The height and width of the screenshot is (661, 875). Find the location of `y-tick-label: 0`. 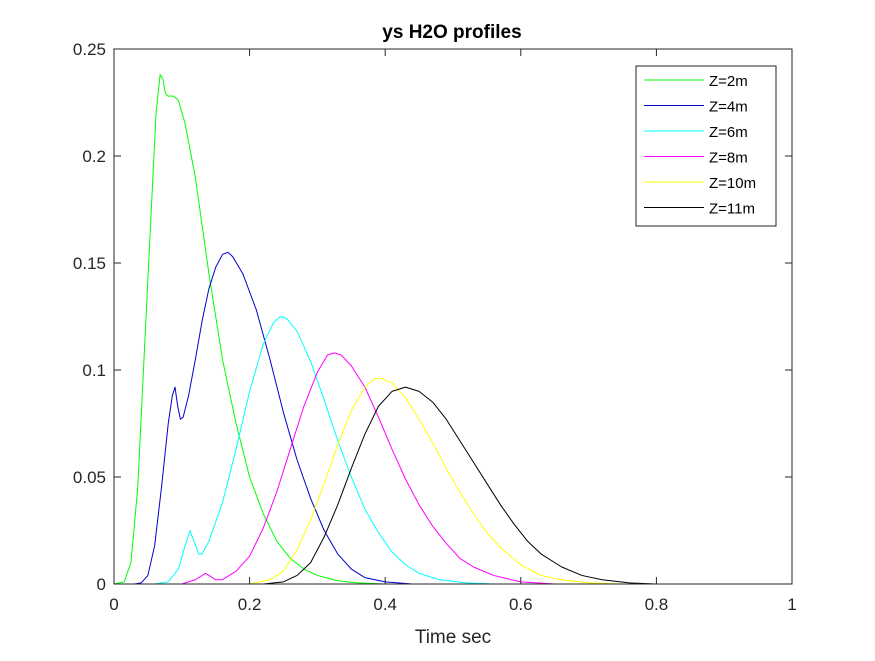

y-tick-label: 0 is located at coordinates (101, 584).